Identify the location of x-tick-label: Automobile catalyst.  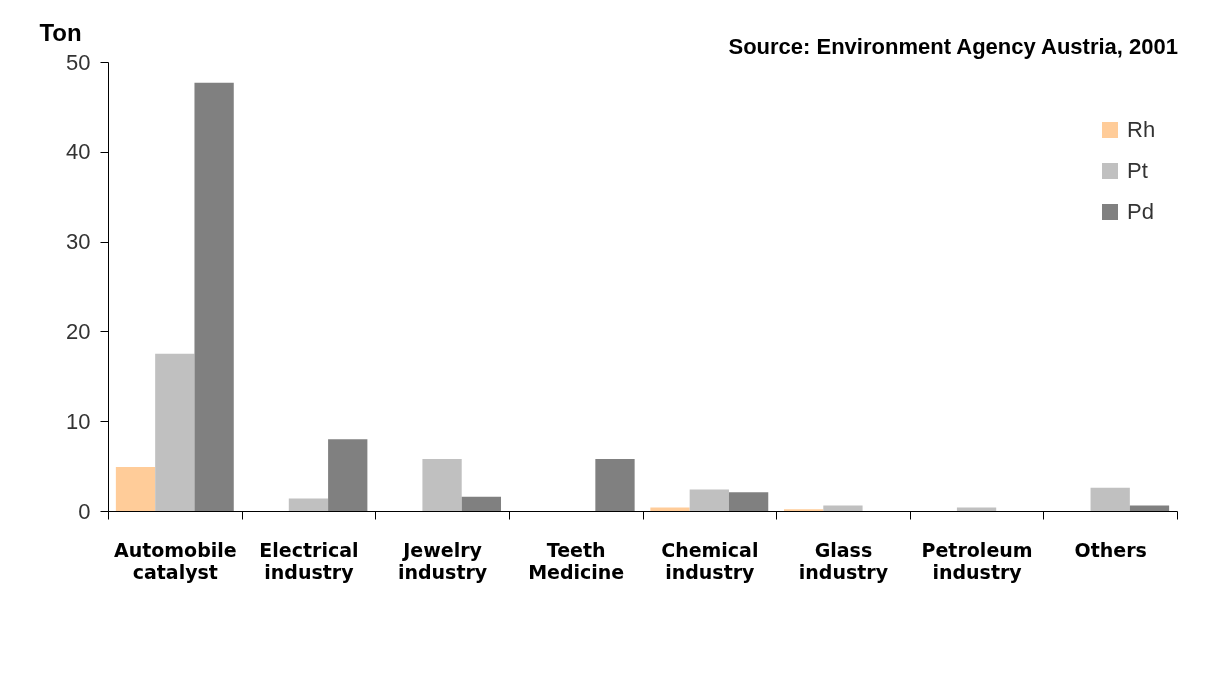
(175, 560).